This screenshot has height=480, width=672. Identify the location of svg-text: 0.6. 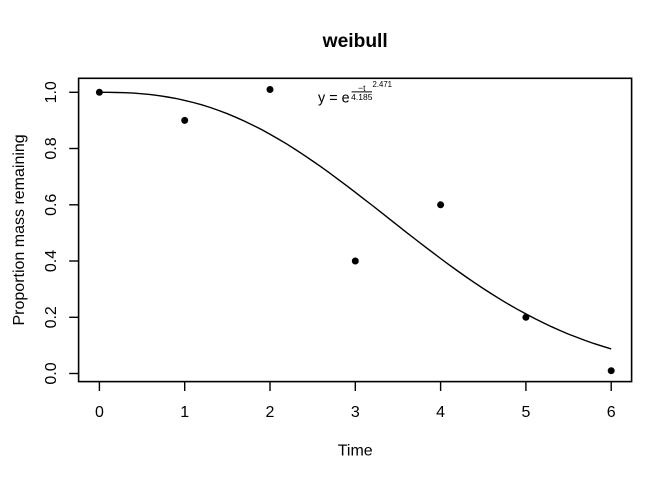
(51, 205).